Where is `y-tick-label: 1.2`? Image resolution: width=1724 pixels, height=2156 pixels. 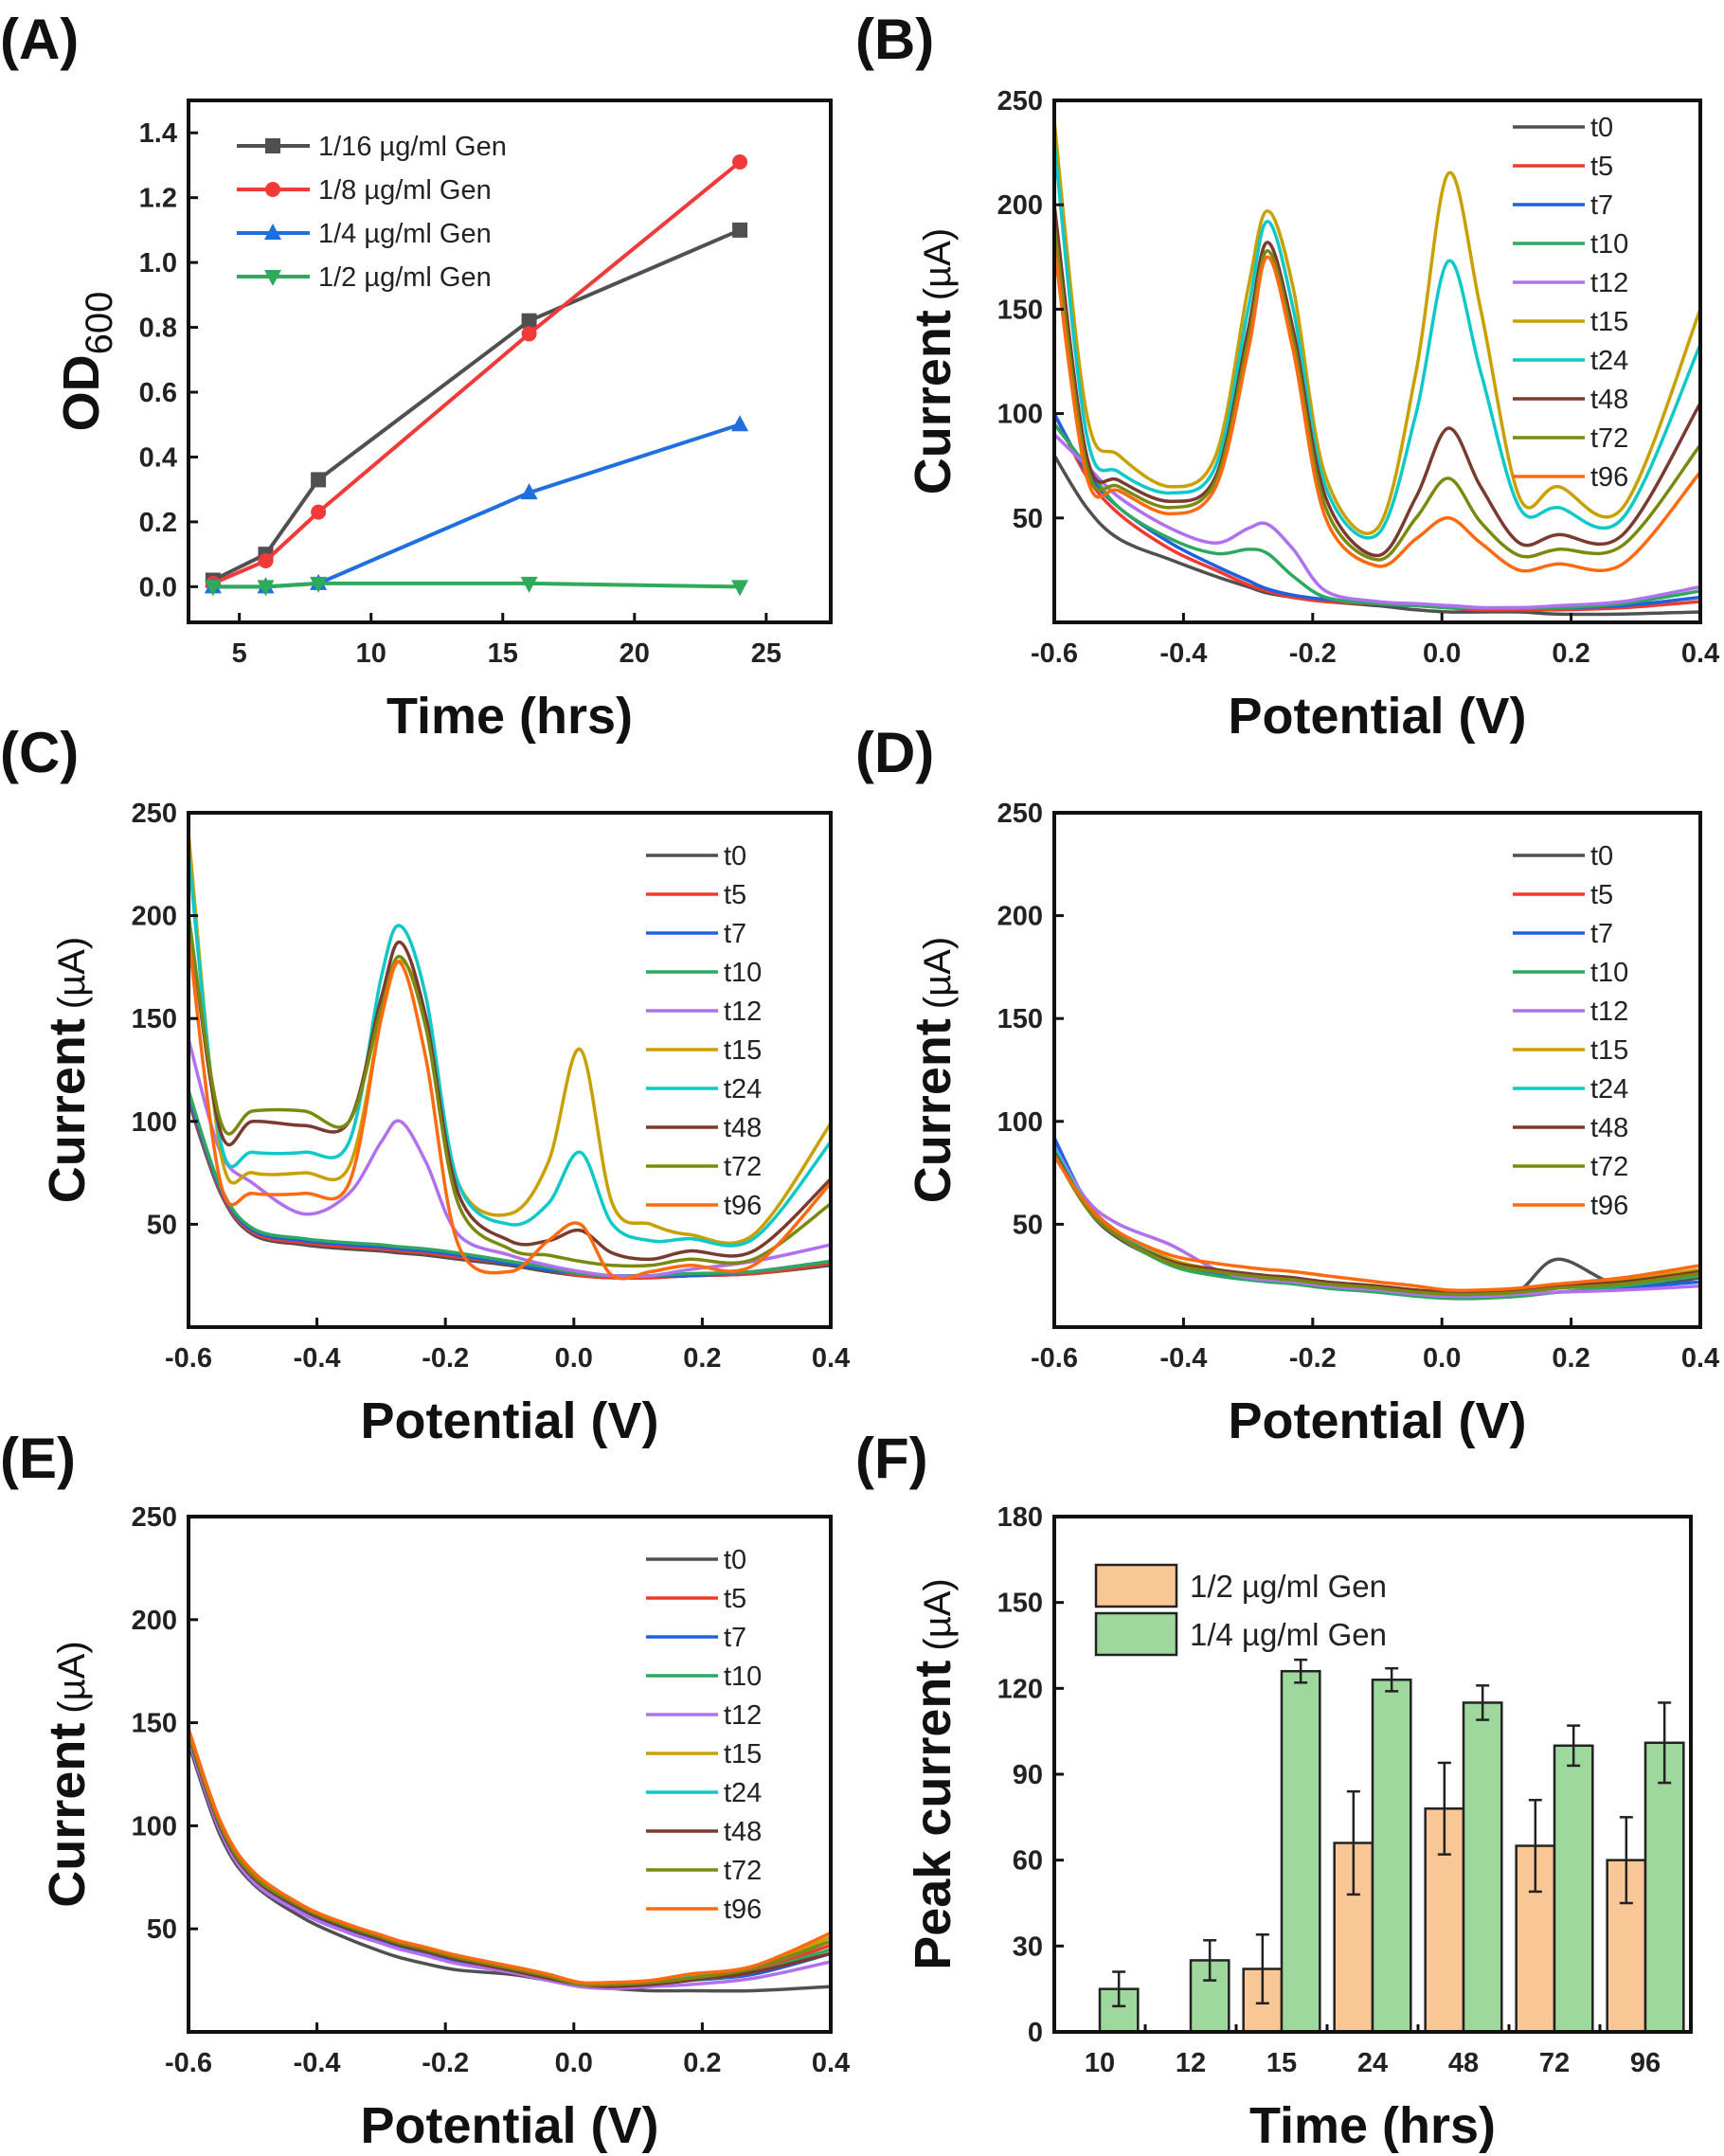
y-tick-label: 1.2 is located at coordinates (158, 199).